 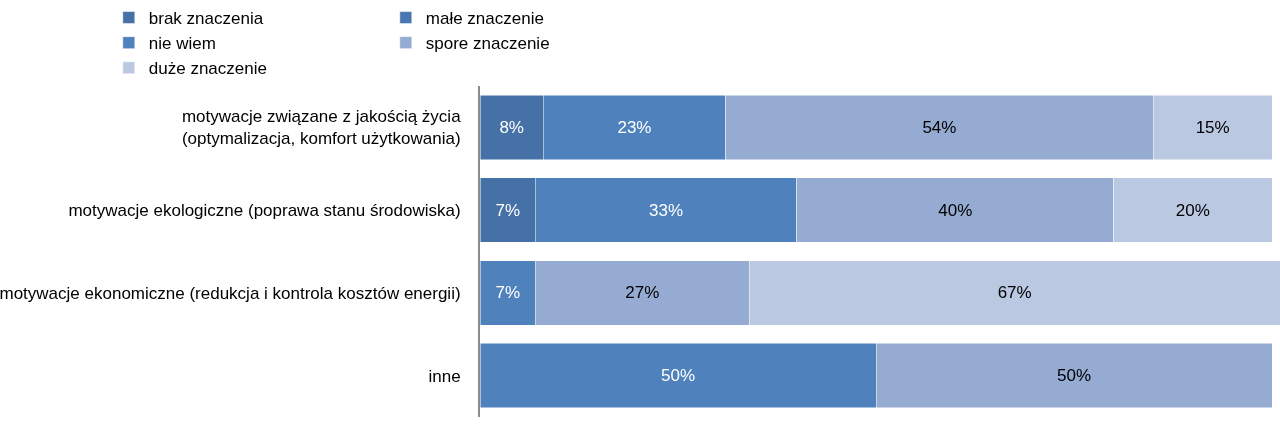 I want to click on y-tick-label: motywacje ekologiczne (poprawa stanu środowiska), so click(x=264, y=211).